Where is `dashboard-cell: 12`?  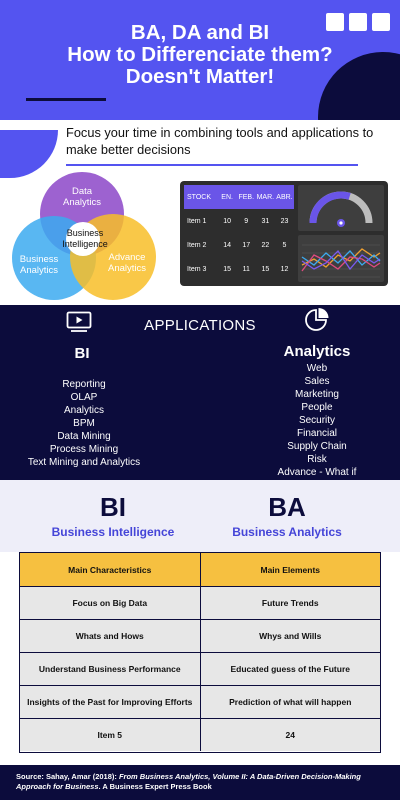 dashboard-cell: 12 is located at coordinates (284, 269).